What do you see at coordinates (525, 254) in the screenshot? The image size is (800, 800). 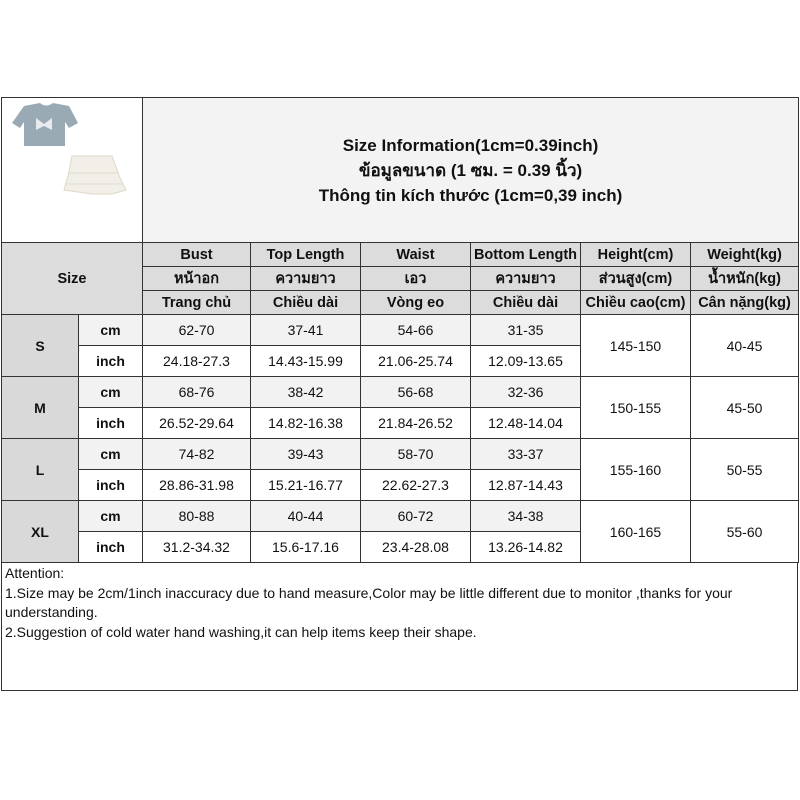 I see `col-header-en: Bottom Length` at bounding box center [525, 254].